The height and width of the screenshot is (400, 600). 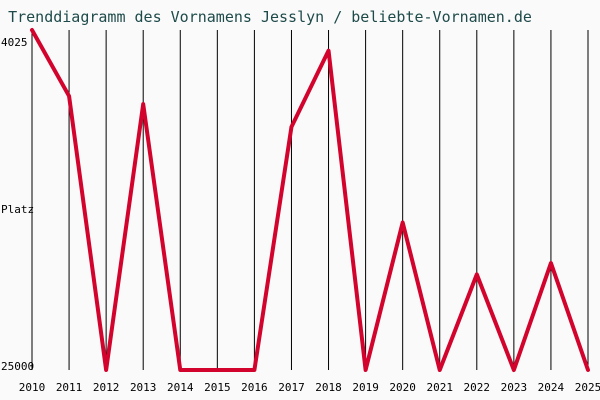 I want to click on x-tick-label-2024: 2024, so click(x=551, y=387).